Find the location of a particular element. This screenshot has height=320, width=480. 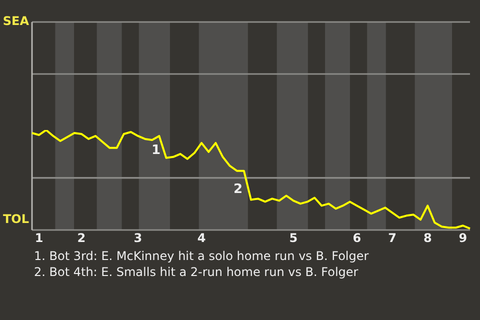

x-tick-label: 8 is located at coordinates (427, 237).